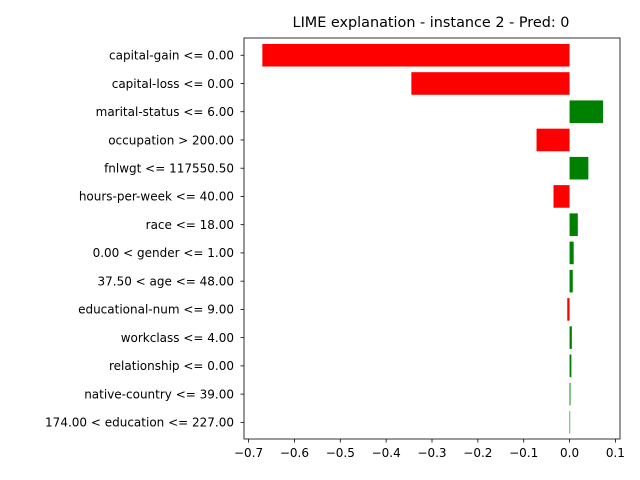  I want to click on x-tick-label-5: −0.2, so click(477, 453).